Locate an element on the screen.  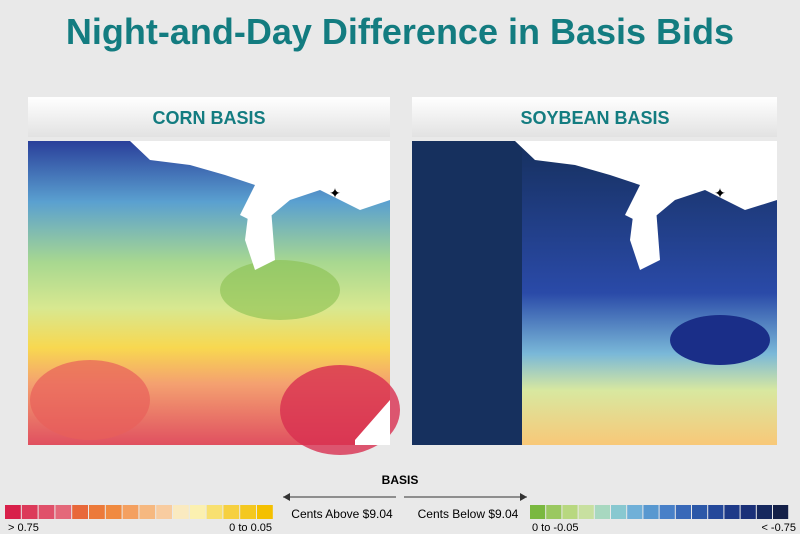
legend-label: 0 to -0.05 is located at coordinates (555, 528).